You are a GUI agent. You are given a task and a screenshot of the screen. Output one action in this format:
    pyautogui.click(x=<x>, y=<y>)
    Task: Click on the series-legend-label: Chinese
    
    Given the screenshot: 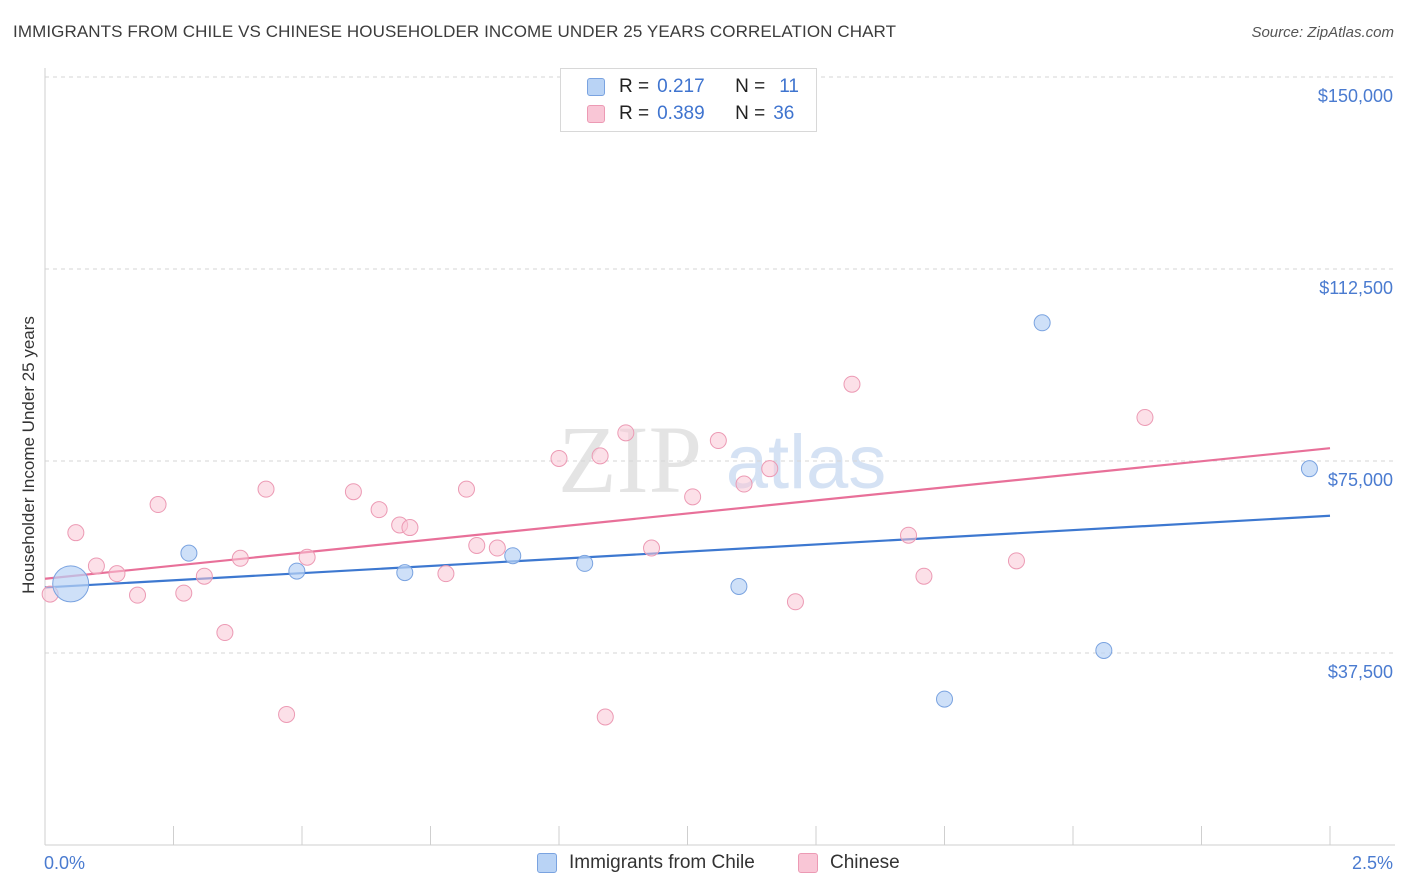 What is the action you would take?
    pyautogui.click(x=865, y=862)
    